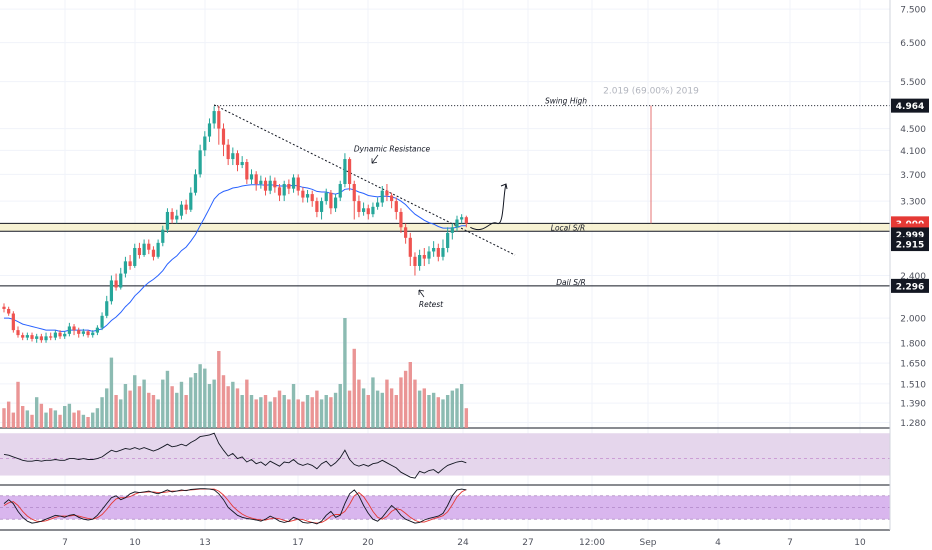  What do you see at coordinates (913, 365) in the screenshot?
I see `price-tick-label: 1.650` at bounding box center [913, 365].